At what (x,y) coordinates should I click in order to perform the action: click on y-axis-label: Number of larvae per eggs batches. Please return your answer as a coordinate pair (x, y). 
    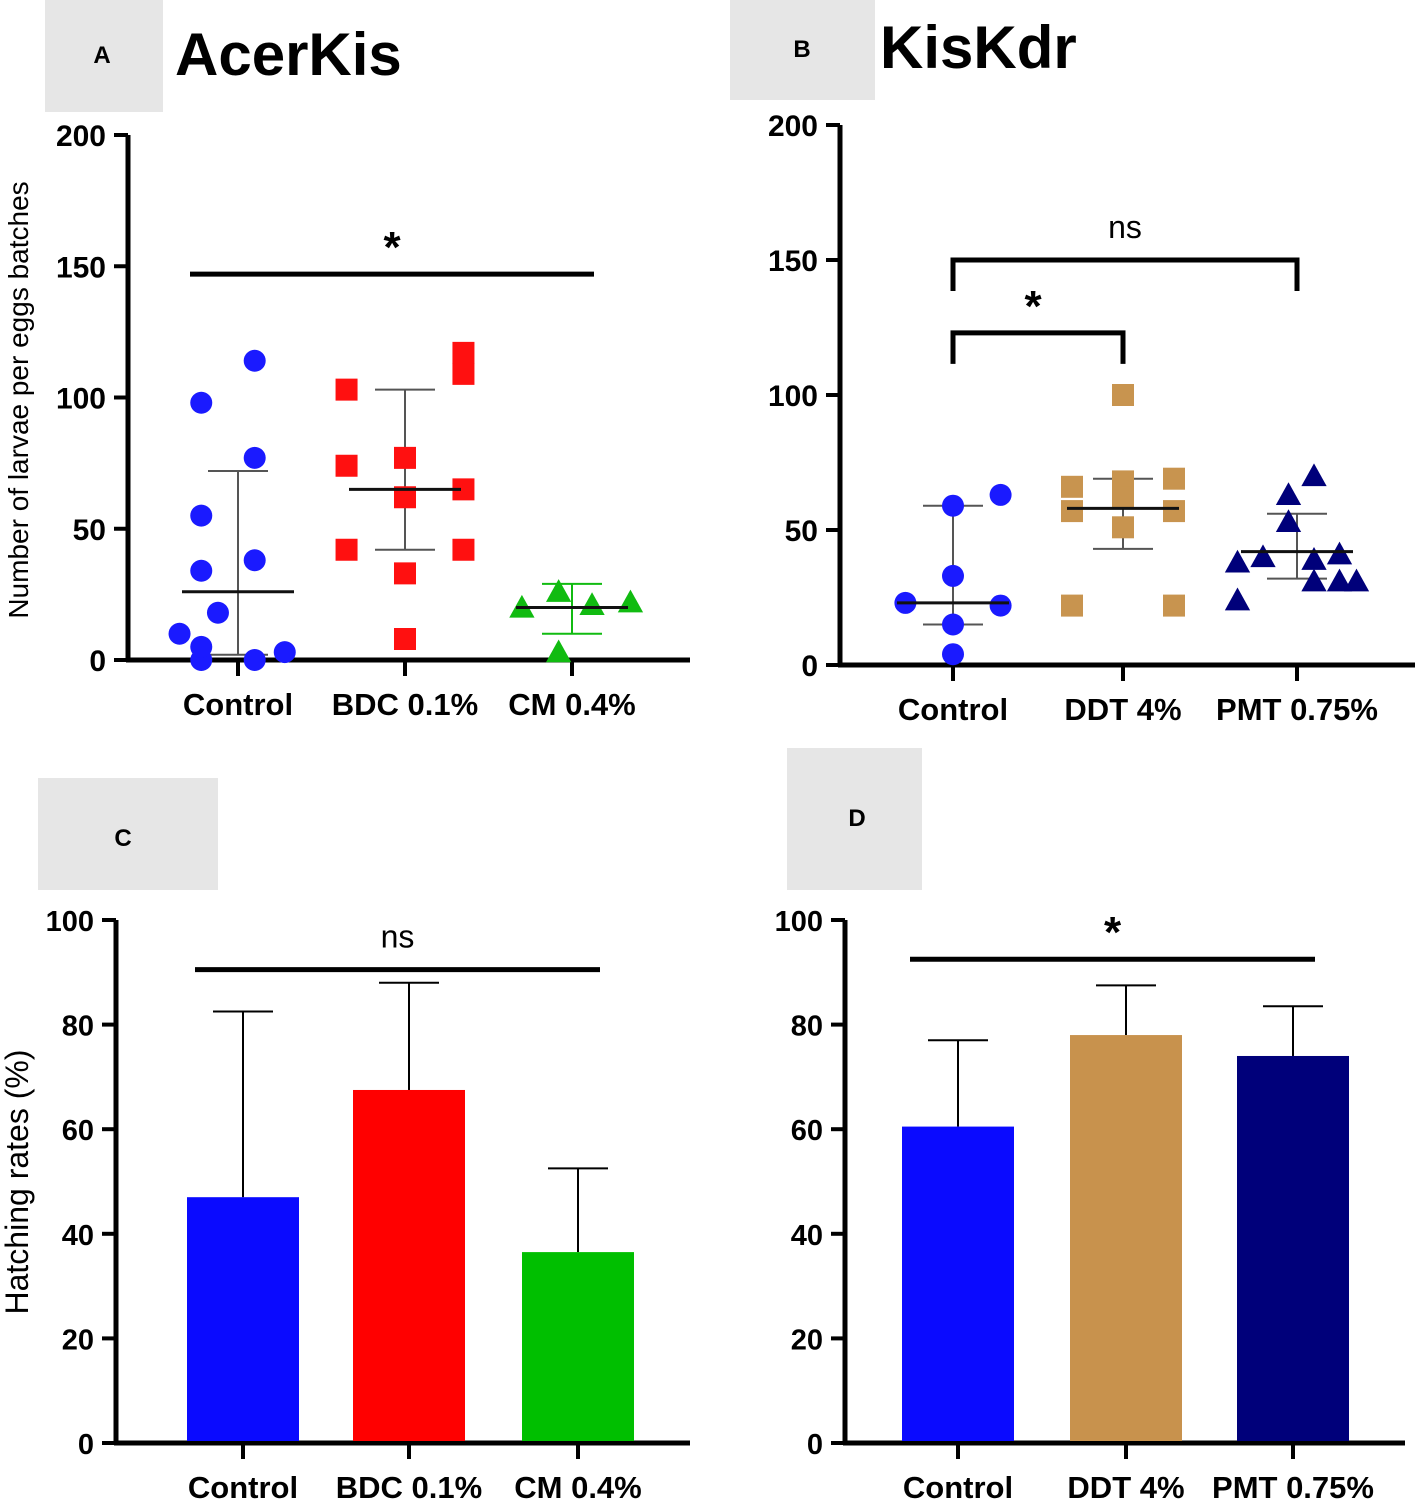
    Looking at the image, I should click on (18, 399).